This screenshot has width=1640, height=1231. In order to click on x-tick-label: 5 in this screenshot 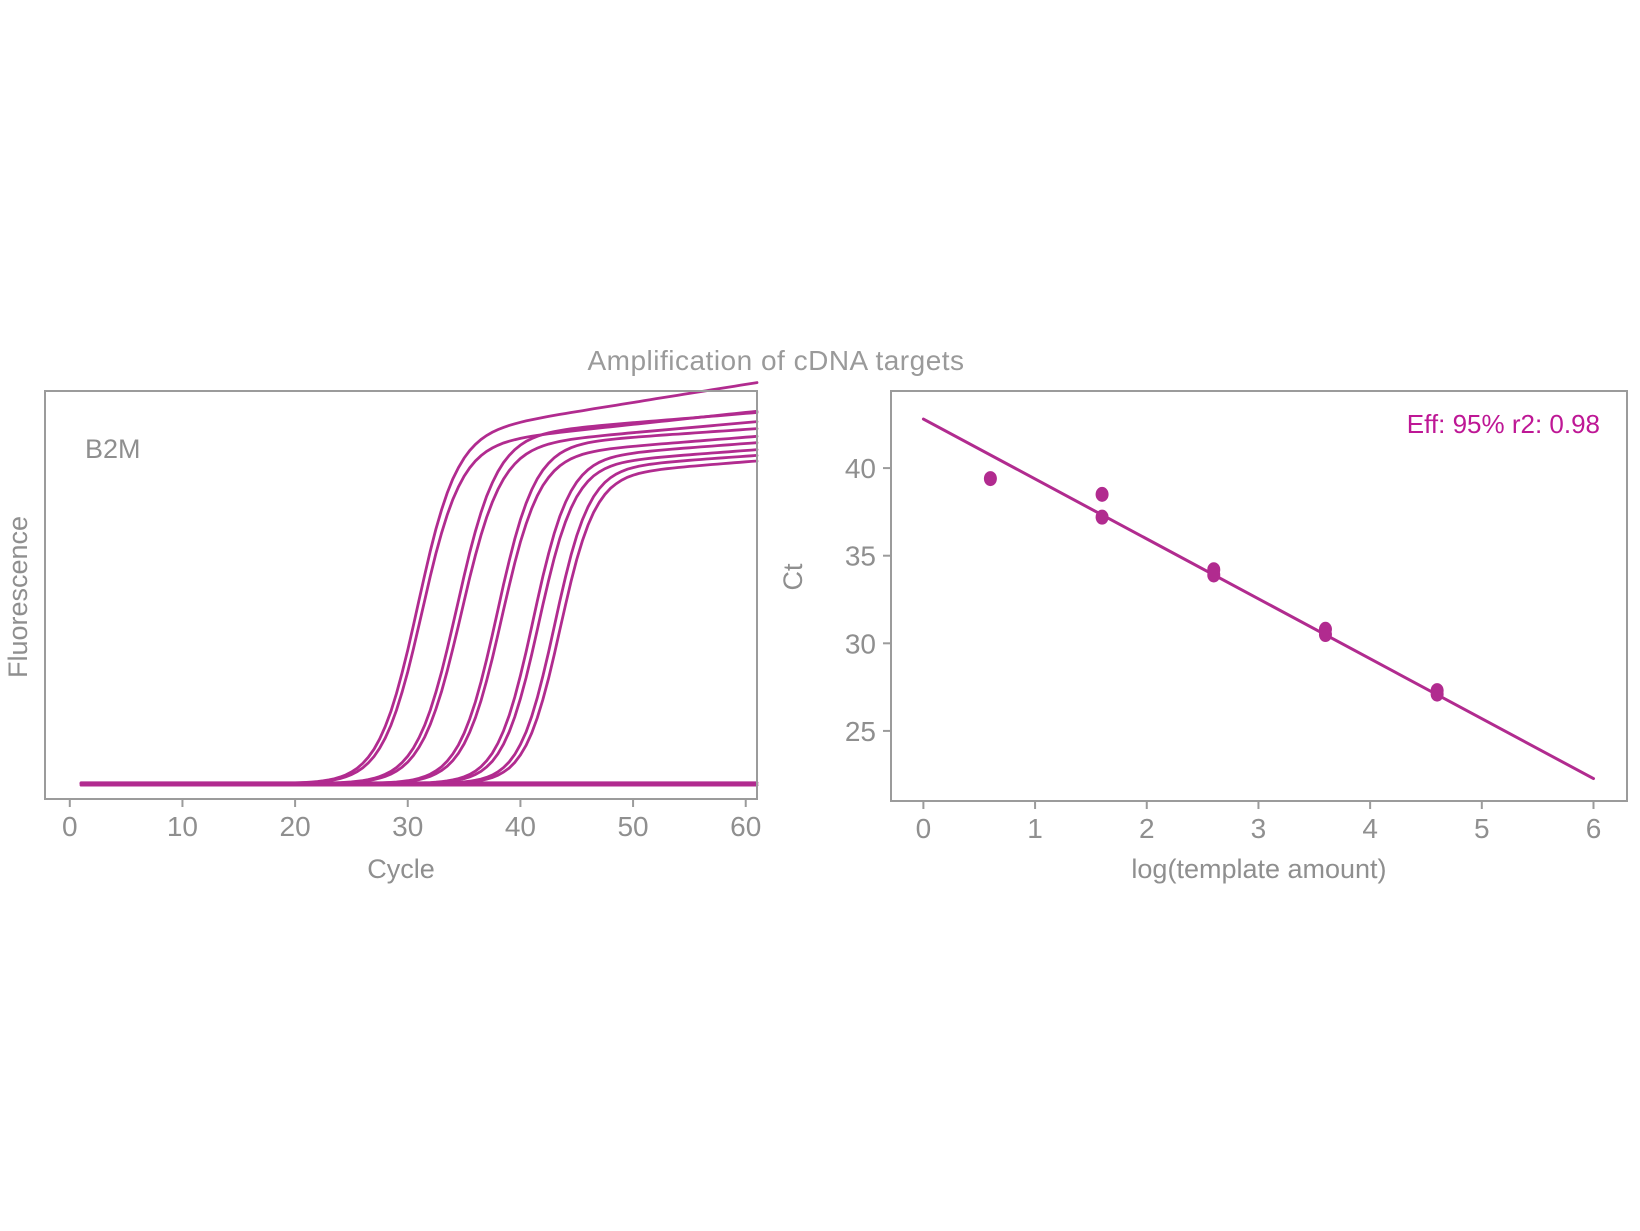, I will do `click(1482, 828)`.